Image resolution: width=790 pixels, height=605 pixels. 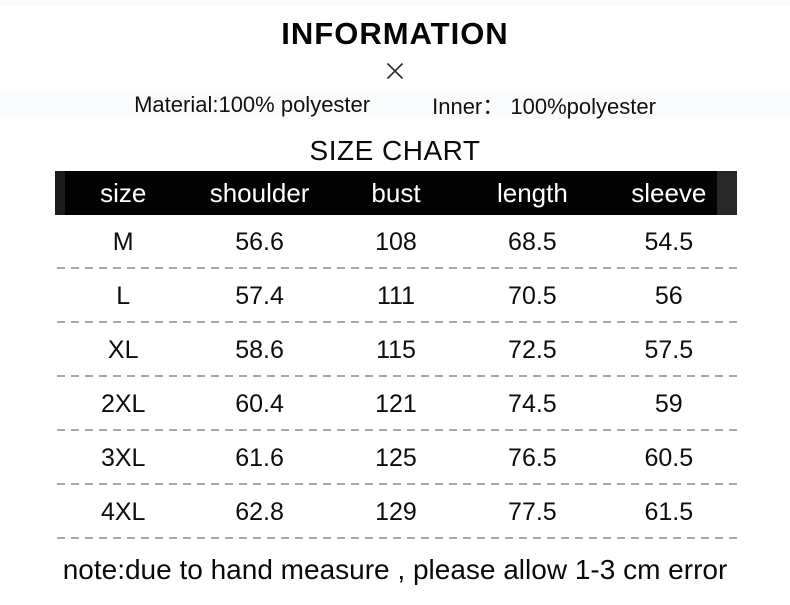 What do you see at coordinates (123, 511) in the screenshot?
I see `cell-size: 4XL` at bounding box center [123, 511].